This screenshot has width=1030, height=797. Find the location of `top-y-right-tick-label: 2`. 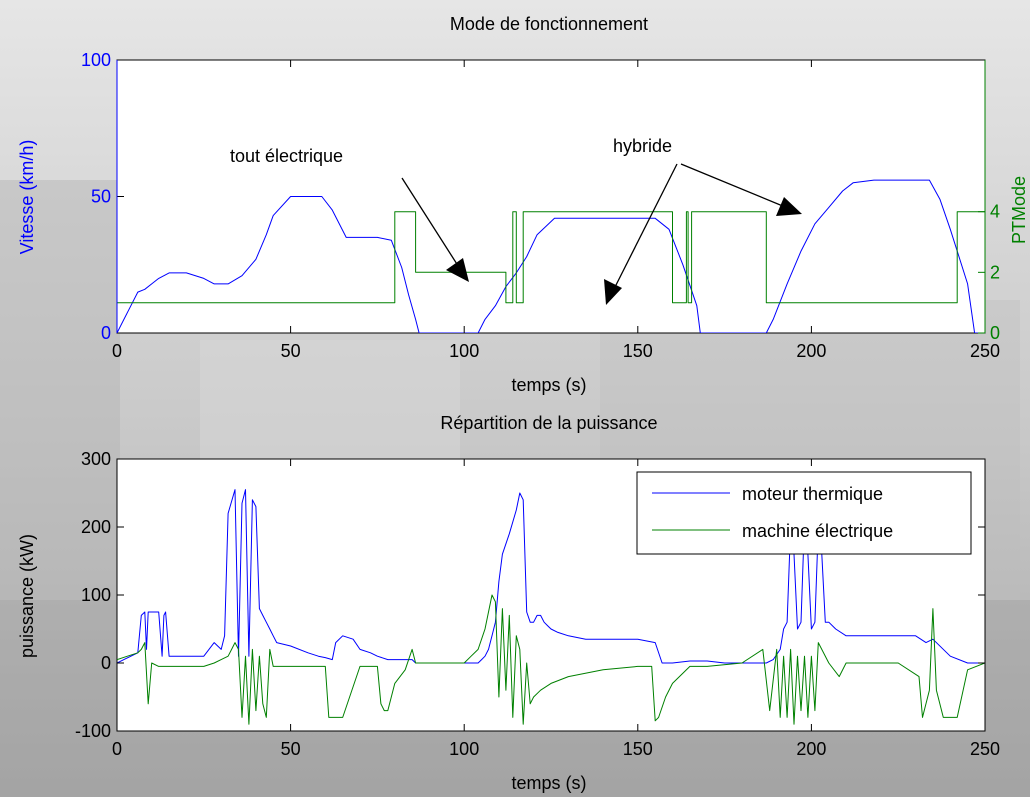

top-y-right-tick-label: 2 is located at coordinates (995, 272).